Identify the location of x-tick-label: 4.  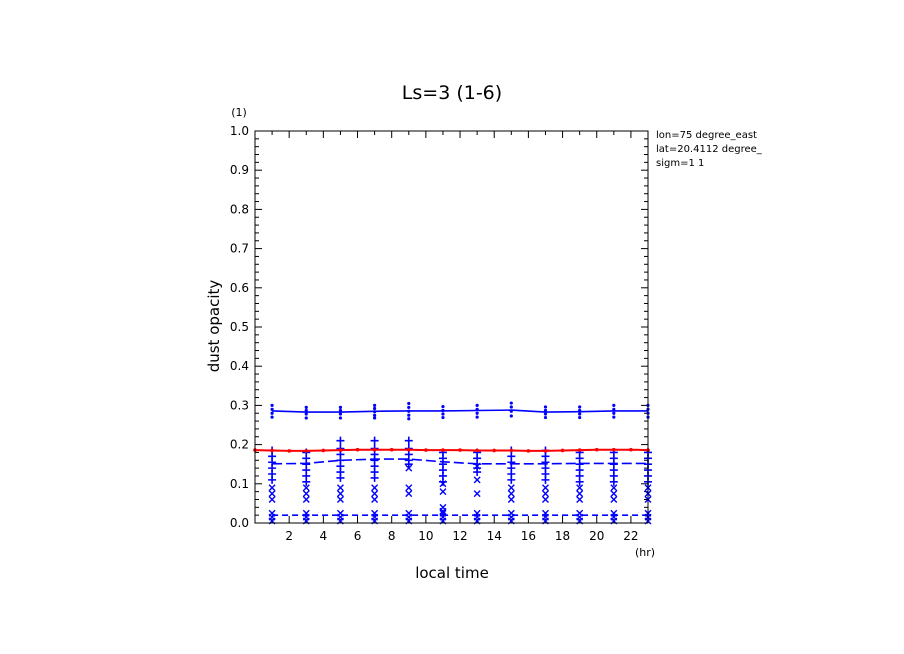
(324, 536).